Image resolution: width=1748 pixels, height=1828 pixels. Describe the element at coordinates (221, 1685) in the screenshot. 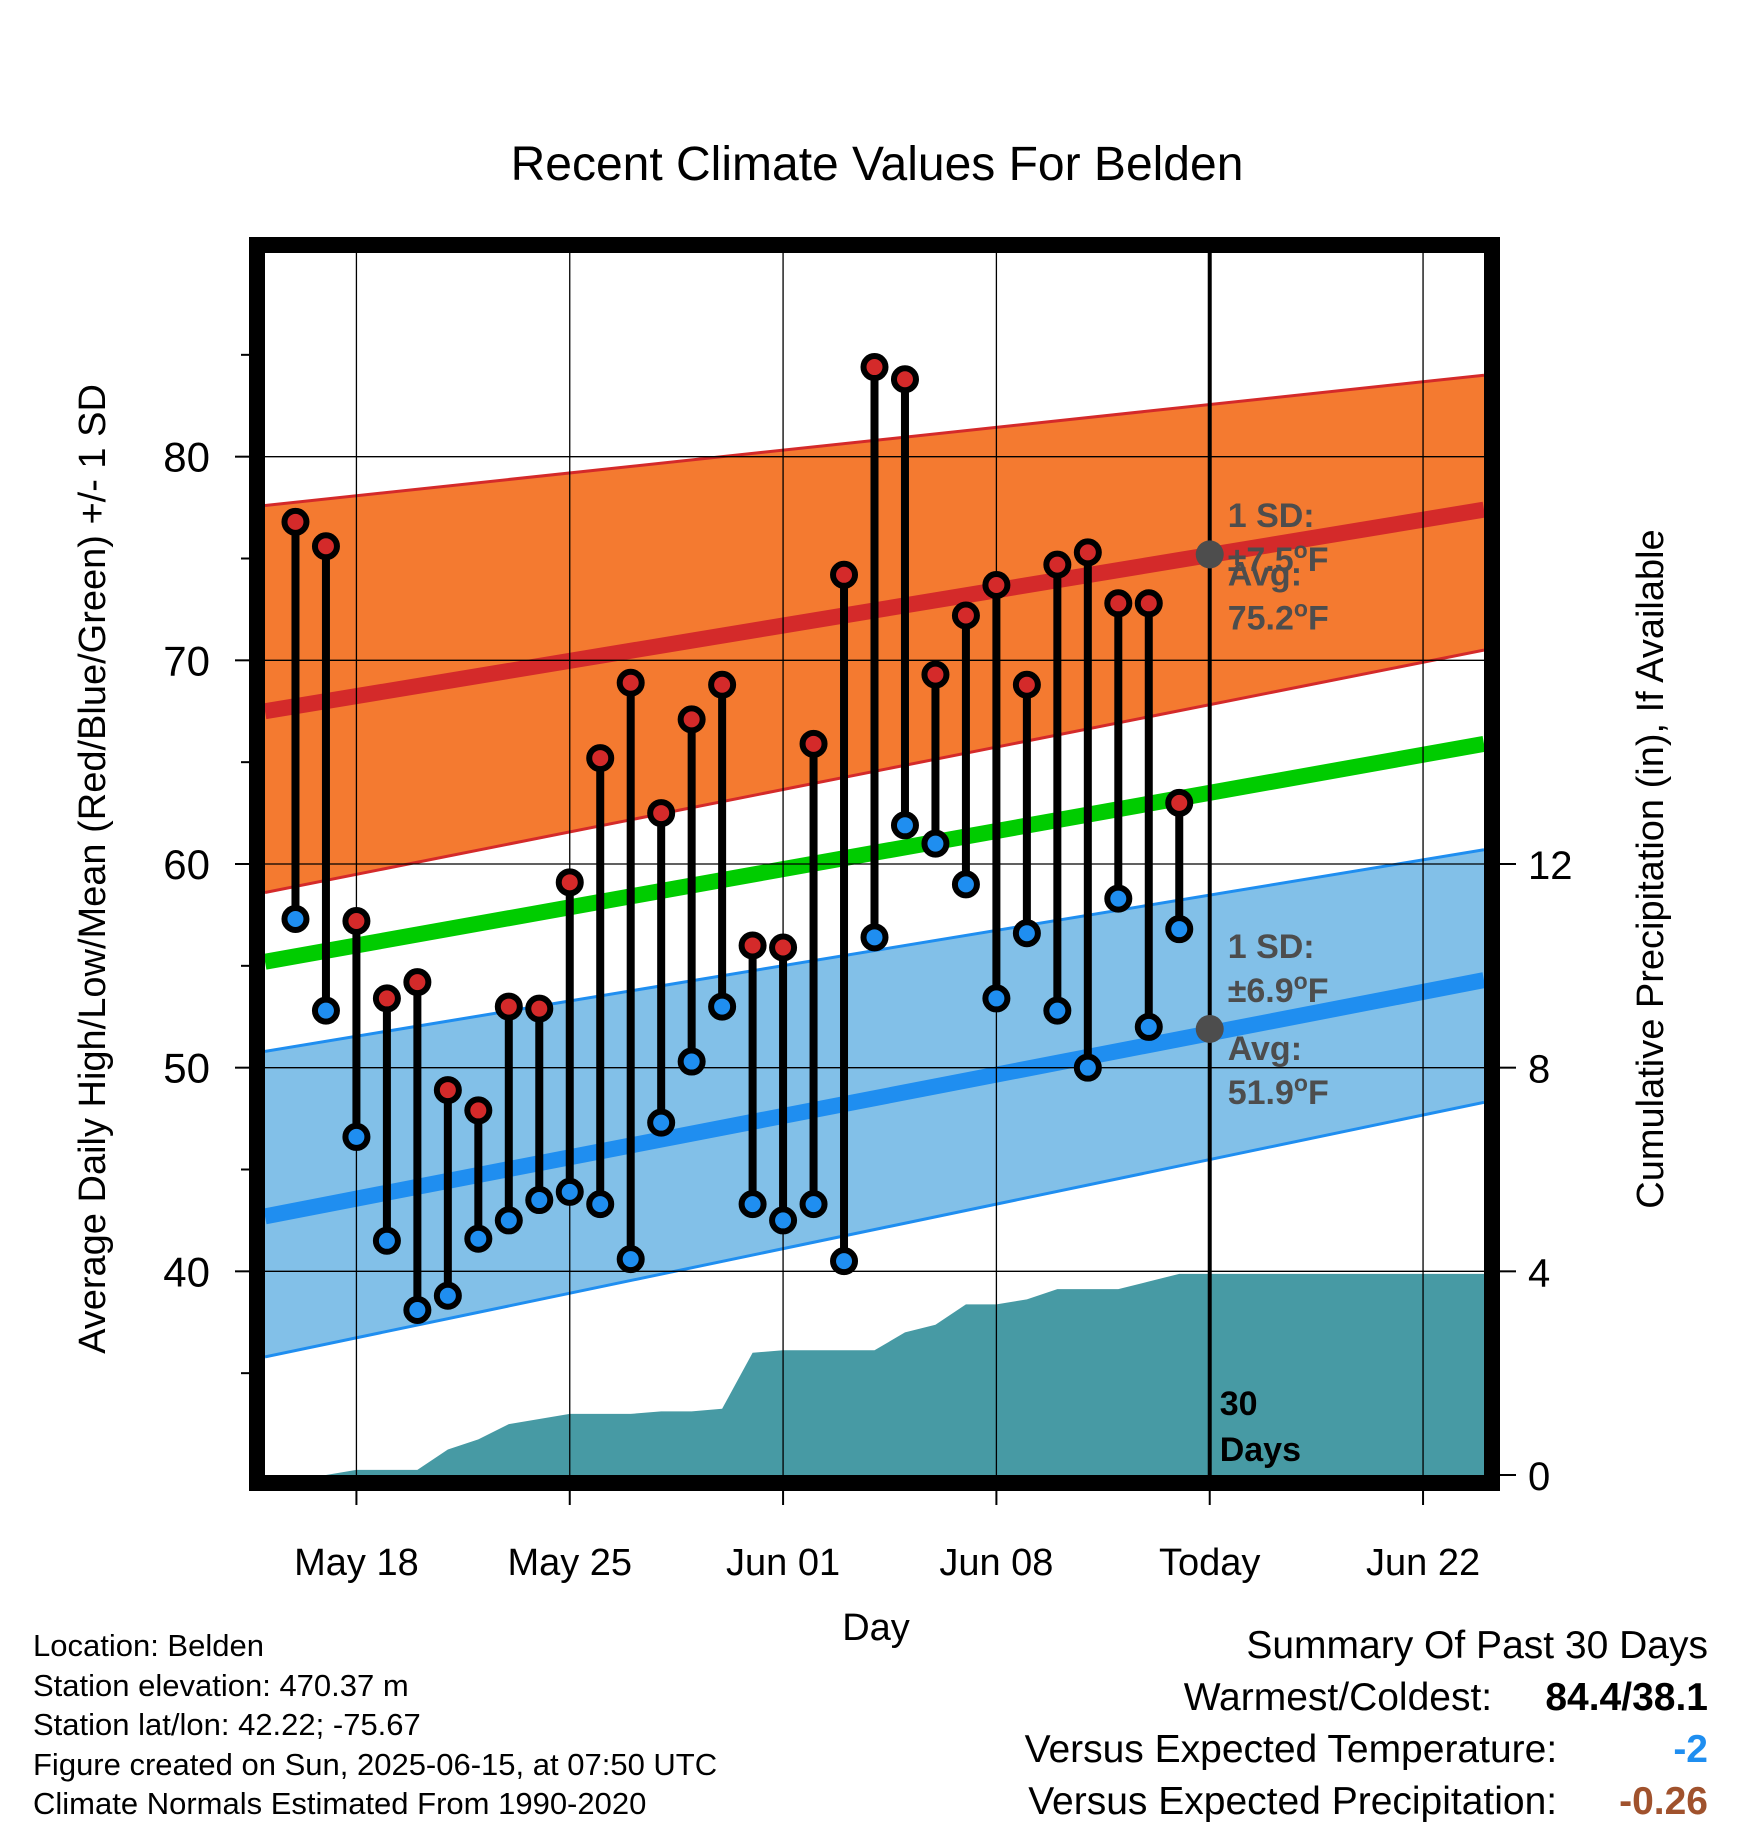

I see `elevation-text: Station elevation: 470.37 m` at that location.